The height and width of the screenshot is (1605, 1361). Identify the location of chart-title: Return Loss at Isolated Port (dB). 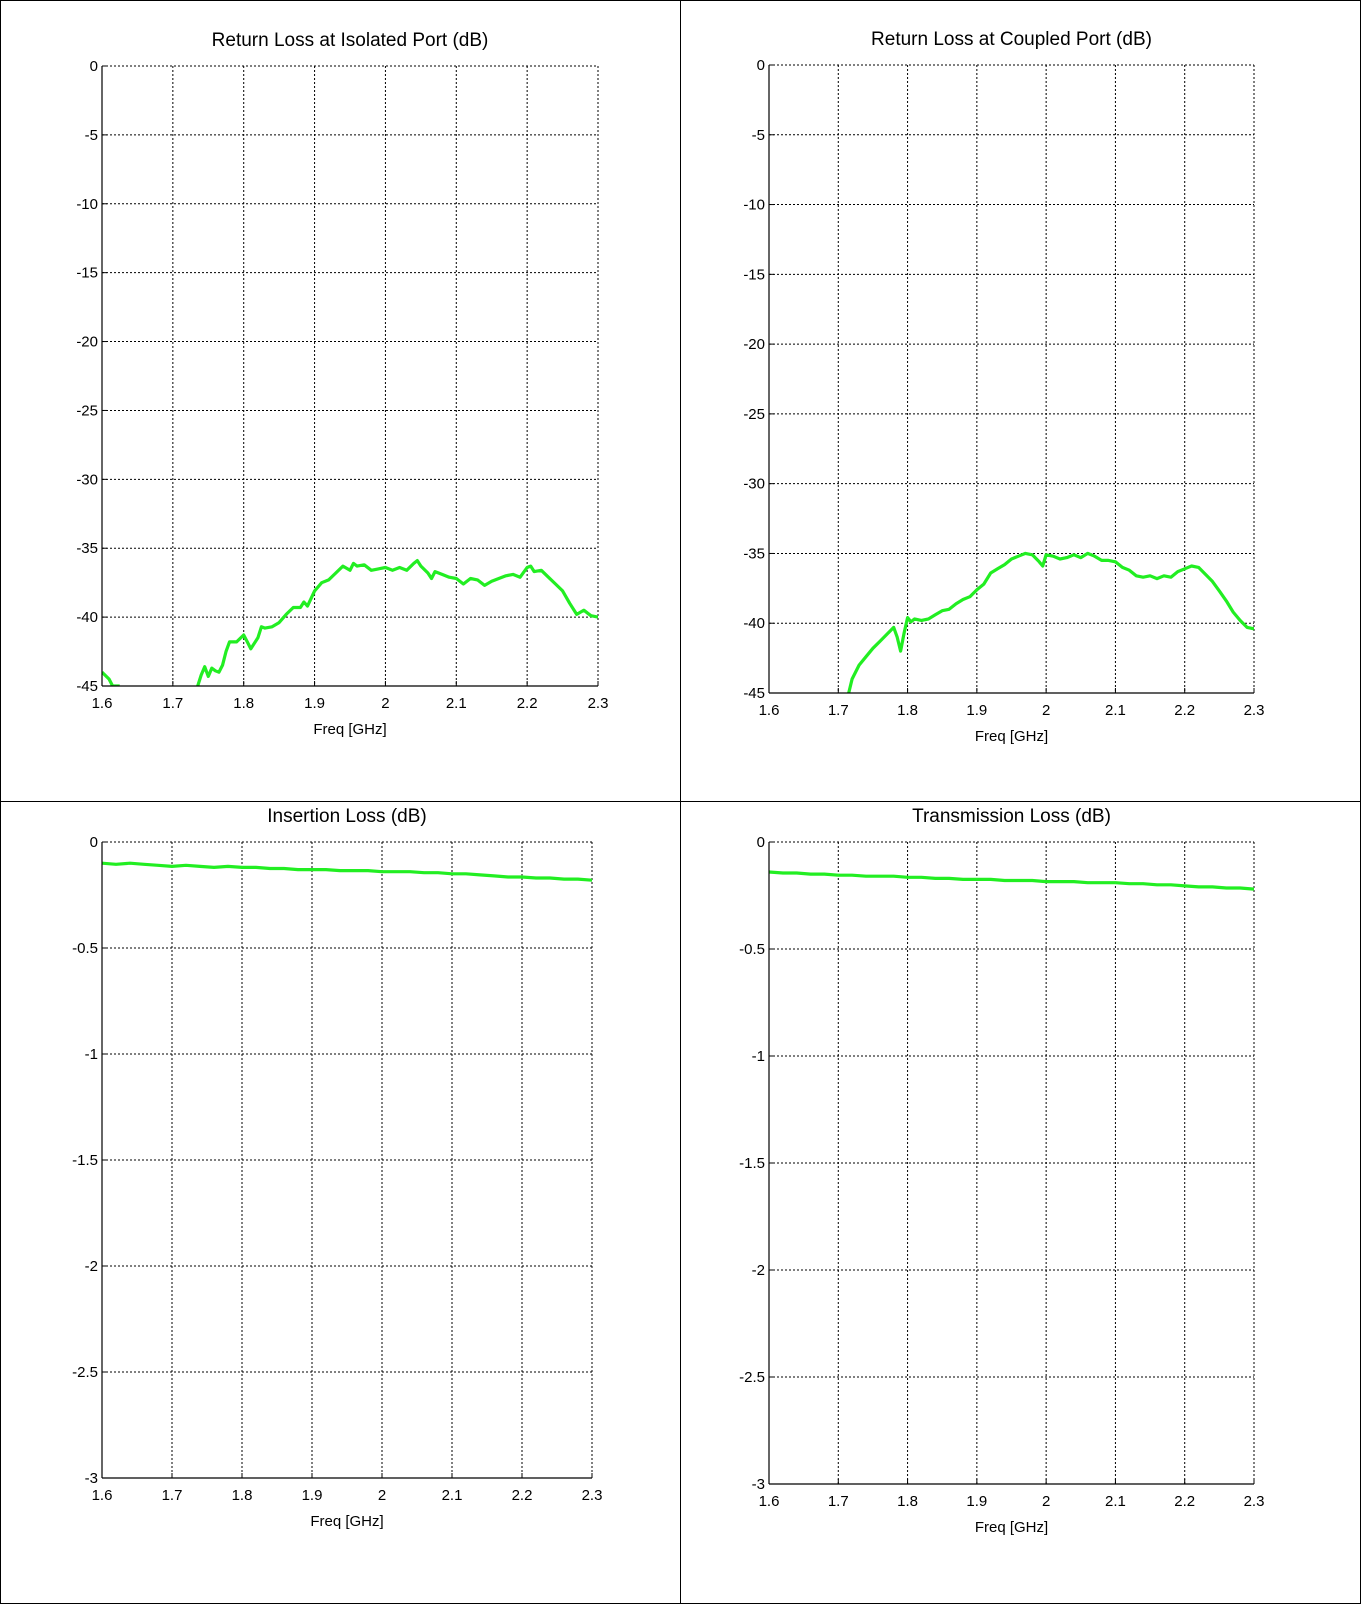
(350, 40).